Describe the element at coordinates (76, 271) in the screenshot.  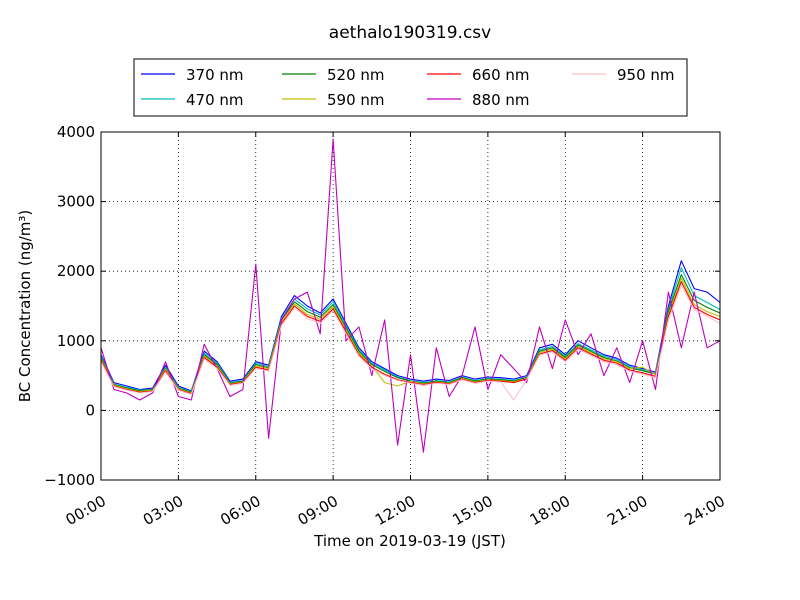
I see `y-tick-label: 2000` at that location.